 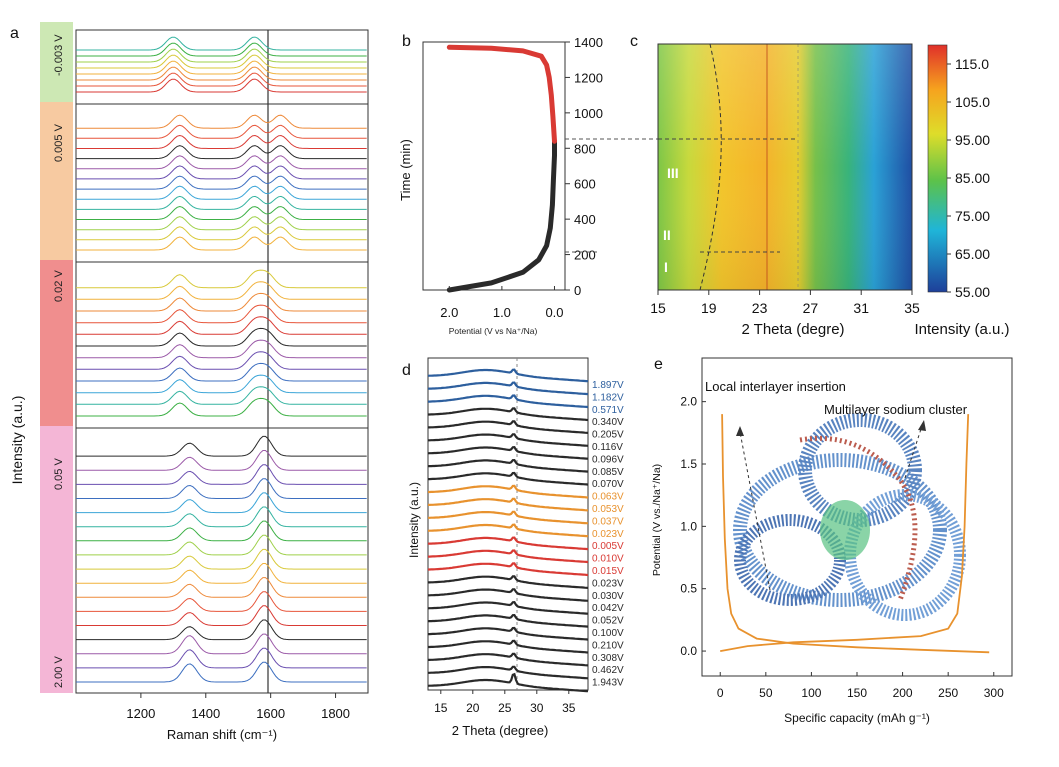 I want to click on potential-label: 0.015V, so click(x=608, y=571).